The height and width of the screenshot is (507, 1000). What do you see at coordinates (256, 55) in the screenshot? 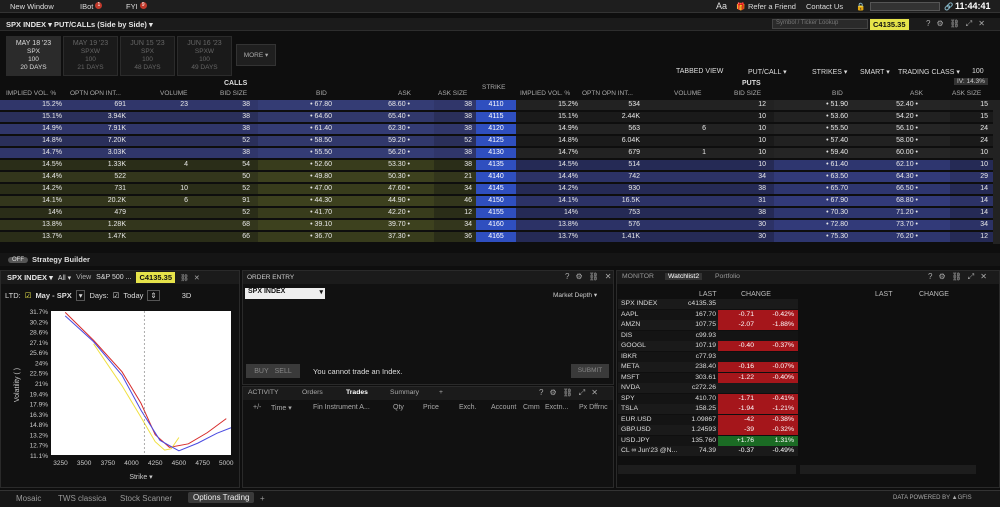
I see `more-expiries-button: MORE ▾` at bounding box center [256, 55].